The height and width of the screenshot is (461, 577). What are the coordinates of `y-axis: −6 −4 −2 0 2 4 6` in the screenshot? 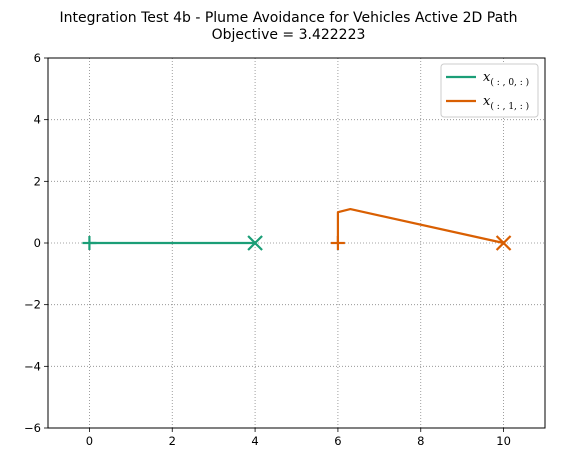 It's located at (36, 243).